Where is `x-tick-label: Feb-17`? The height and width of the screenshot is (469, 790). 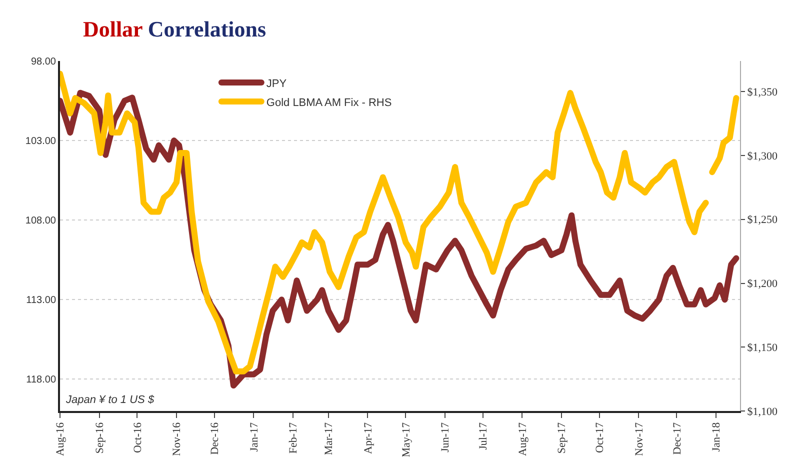
x-tick-label: Feb-17 is located at coordinates (294, 438).